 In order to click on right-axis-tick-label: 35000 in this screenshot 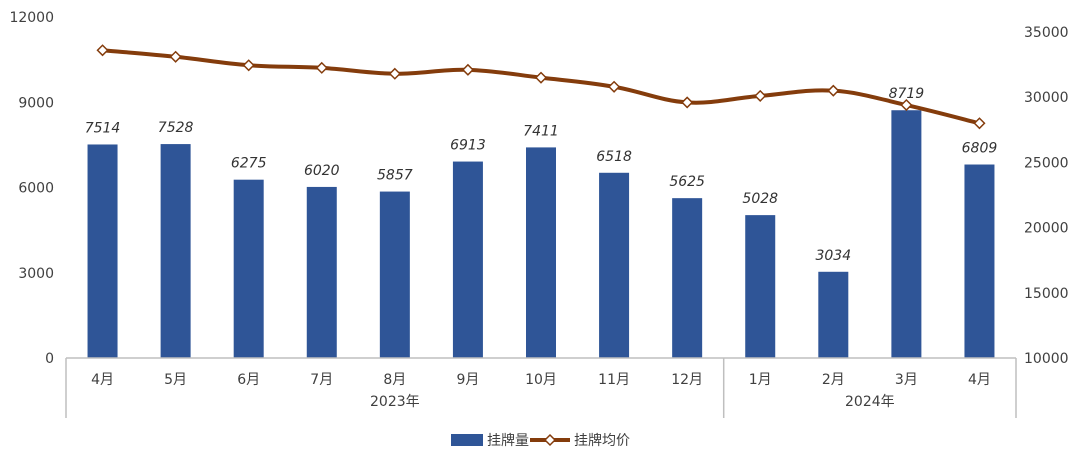, I will do `click(1046, 33)`.